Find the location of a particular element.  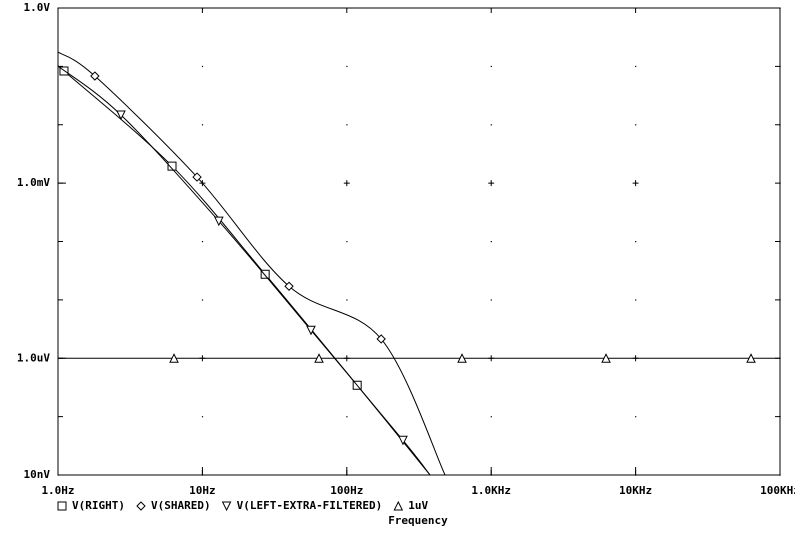

legend-label: V(LEFT-EXTRA-FILTERED) is located at coordinates (310, 505).